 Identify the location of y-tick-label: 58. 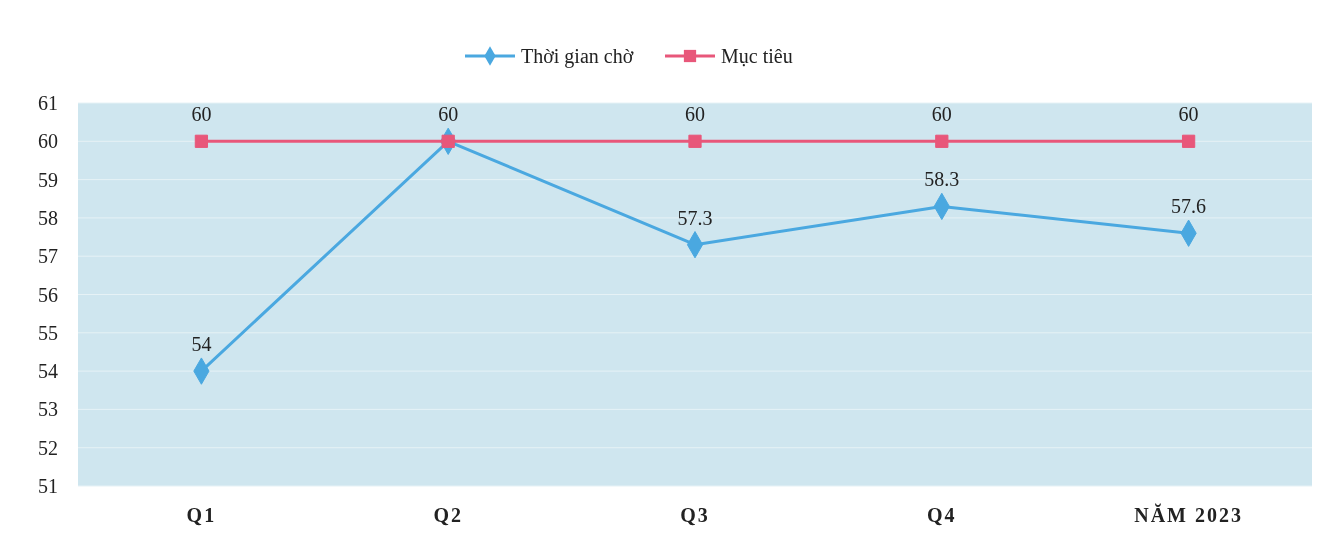
(48, 217).